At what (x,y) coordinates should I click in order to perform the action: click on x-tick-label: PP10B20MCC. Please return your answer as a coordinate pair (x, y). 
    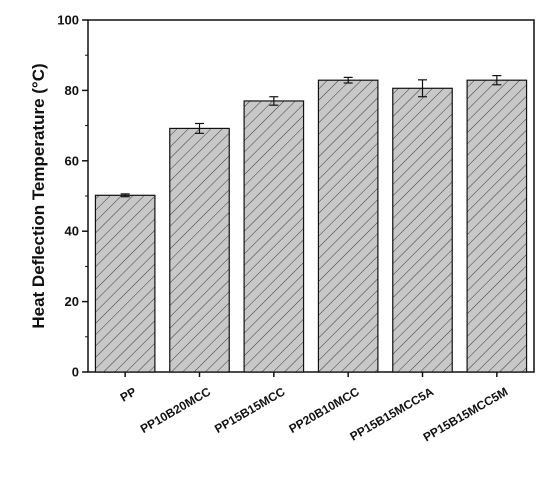
    Looking at the image, I should click on (175, 410).